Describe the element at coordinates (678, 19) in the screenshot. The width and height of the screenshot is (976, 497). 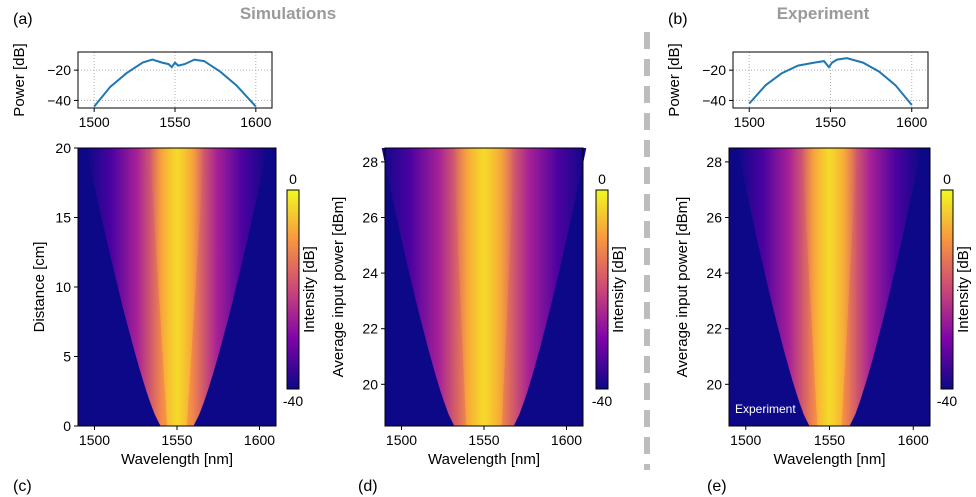
I see `panel-label-b: (b)` at that location.